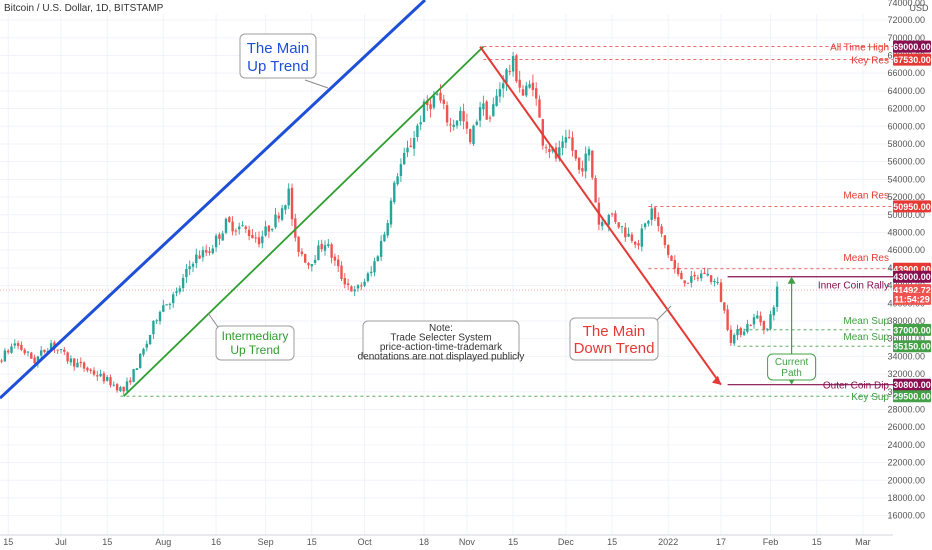  Describe the element at coordinates (906, 250) in the screenshot. I see `y-tick-label: 46000.00` at that location.